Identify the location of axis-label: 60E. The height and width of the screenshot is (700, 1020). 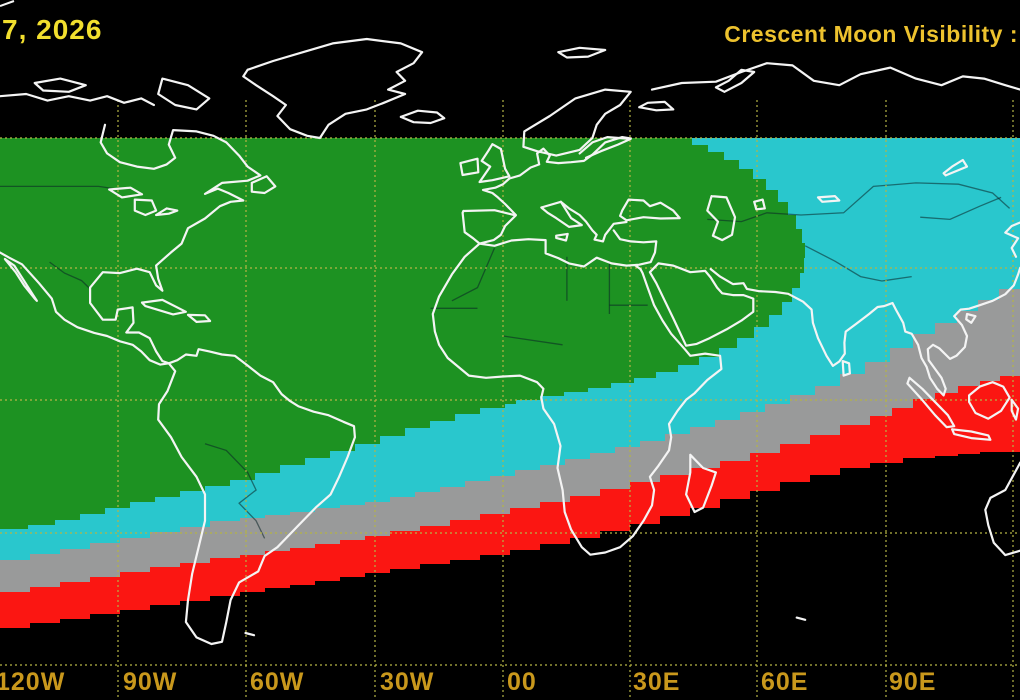
(785, 682).